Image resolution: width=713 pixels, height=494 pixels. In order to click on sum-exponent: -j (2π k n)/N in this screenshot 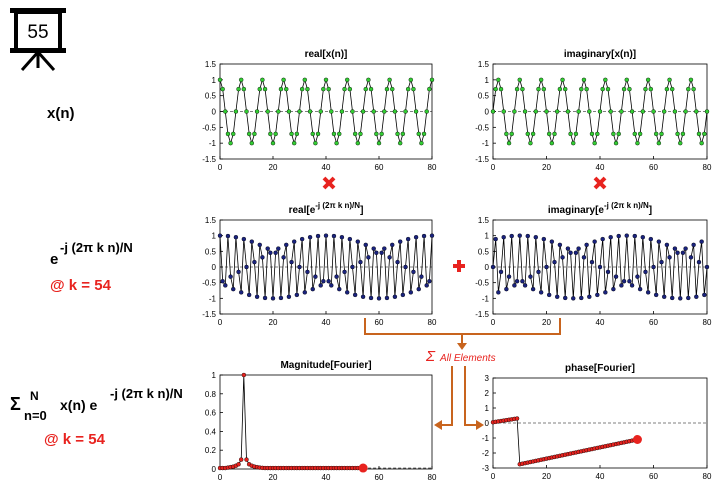, I will do `click(146, 393)`.